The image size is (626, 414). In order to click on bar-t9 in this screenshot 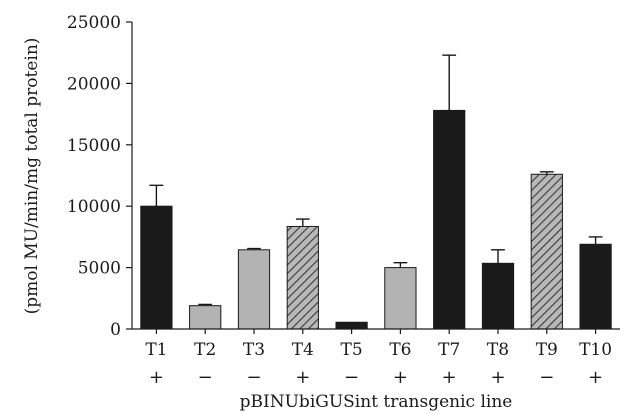, I will do `click(546, 251)`.